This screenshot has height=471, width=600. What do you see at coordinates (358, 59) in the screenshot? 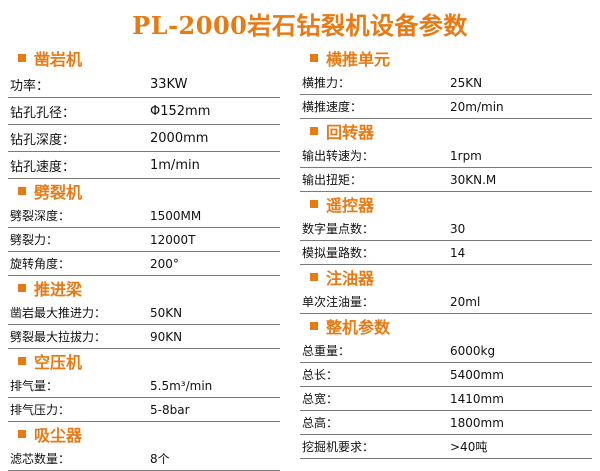
I see `section-title: 横推单元` at bounding box center [358, 59].